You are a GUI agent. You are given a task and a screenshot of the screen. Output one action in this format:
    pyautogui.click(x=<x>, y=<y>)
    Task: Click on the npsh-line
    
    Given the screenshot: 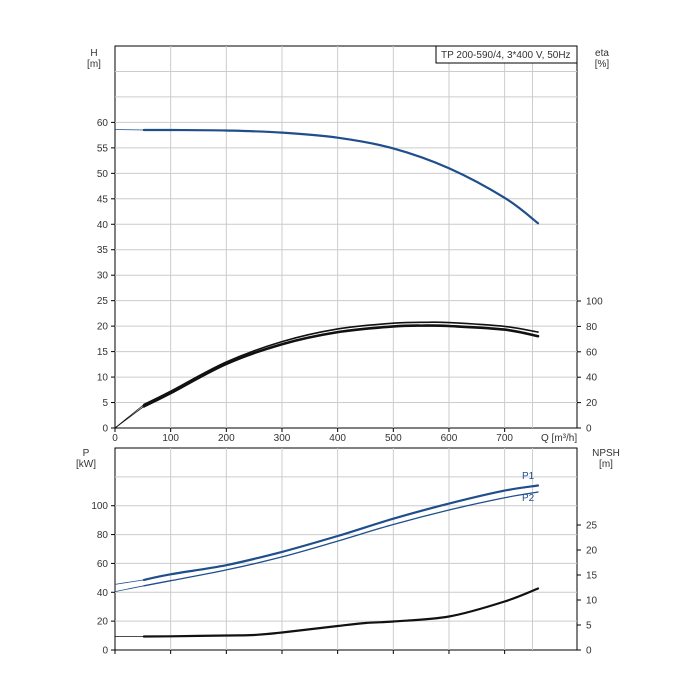 What is the action you would take?
    pyautogui.click(x=341, y=612)
    